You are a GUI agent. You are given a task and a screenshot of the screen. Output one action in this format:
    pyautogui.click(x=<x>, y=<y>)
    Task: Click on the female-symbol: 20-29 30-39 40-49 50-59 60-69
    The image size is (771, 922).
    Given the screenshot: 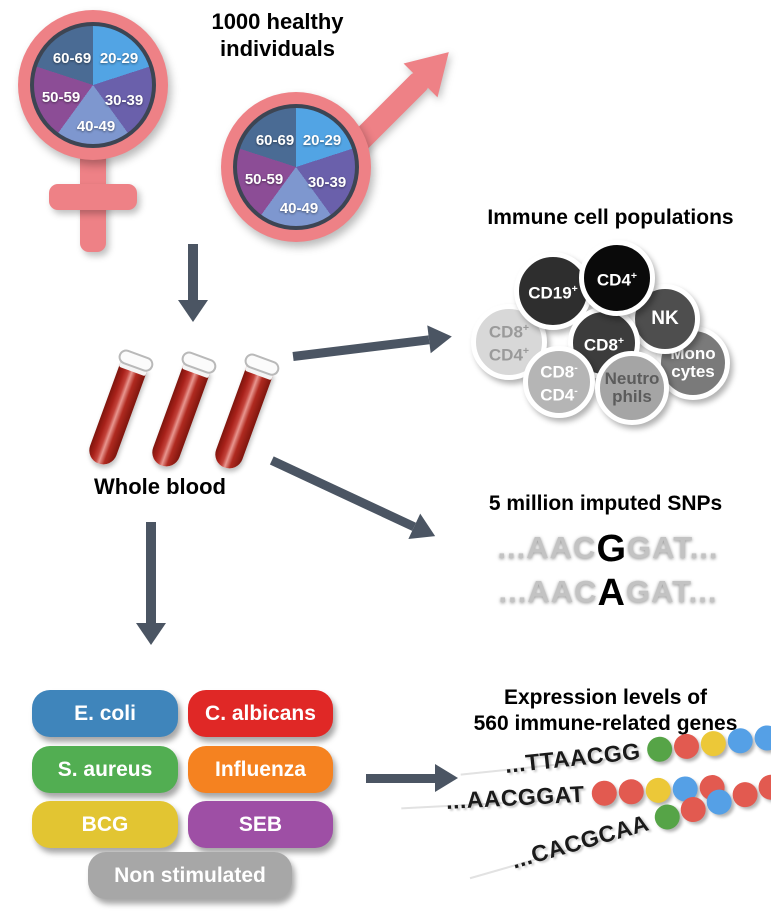 What is the action you would take?
    pyautogui.click(x=93, y=85)
    